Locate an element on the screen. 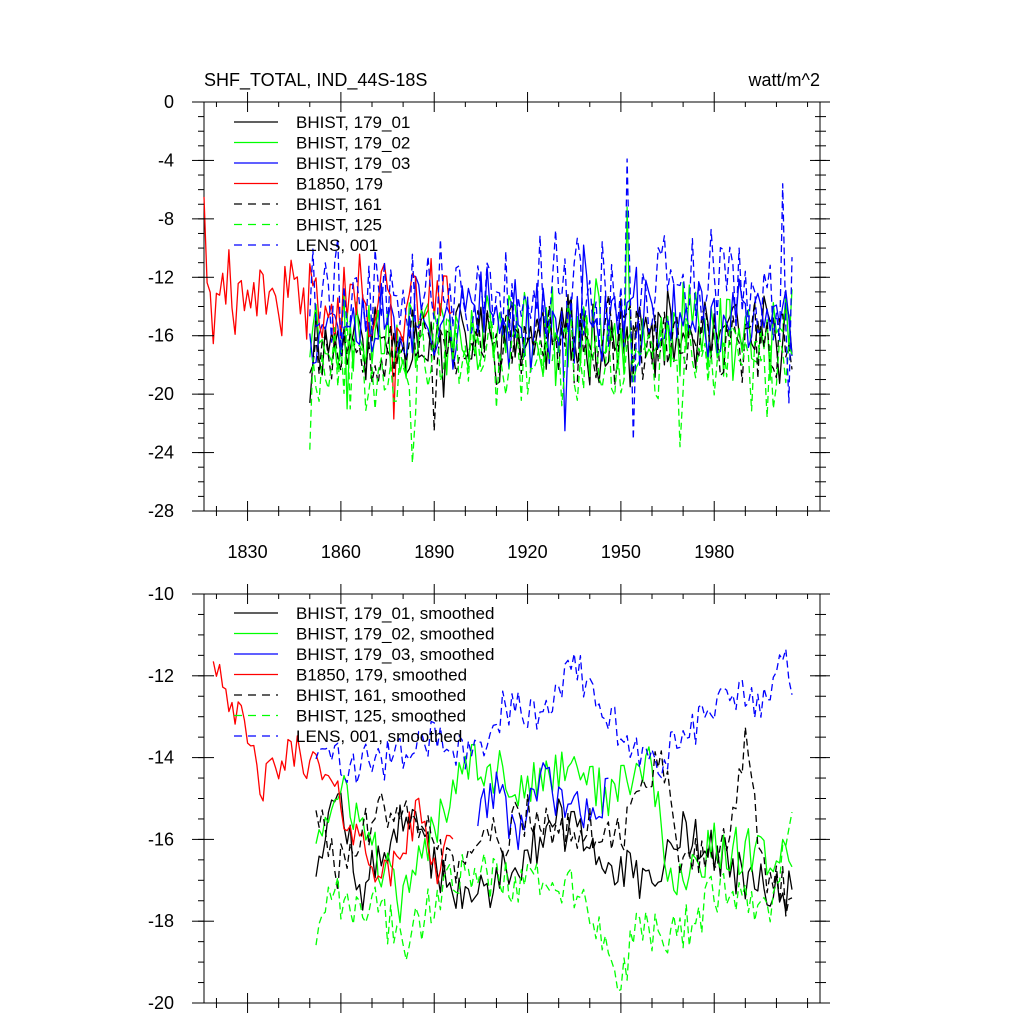  legend-label-bhist-179-01: BHIST, 179_01 is located at coordinates (353, 122).